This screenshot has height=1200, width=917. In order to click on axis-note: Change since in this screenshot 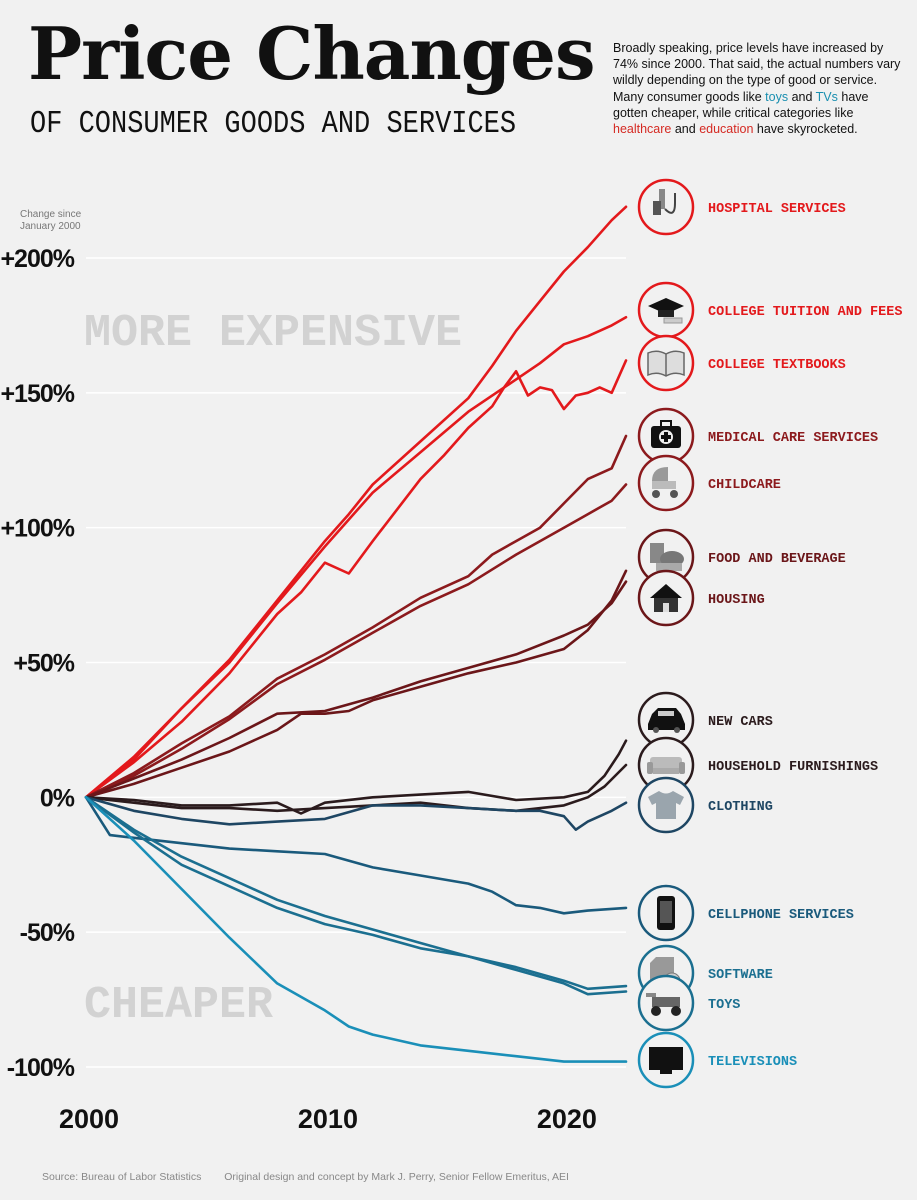, I will do `click(51, 214)`.